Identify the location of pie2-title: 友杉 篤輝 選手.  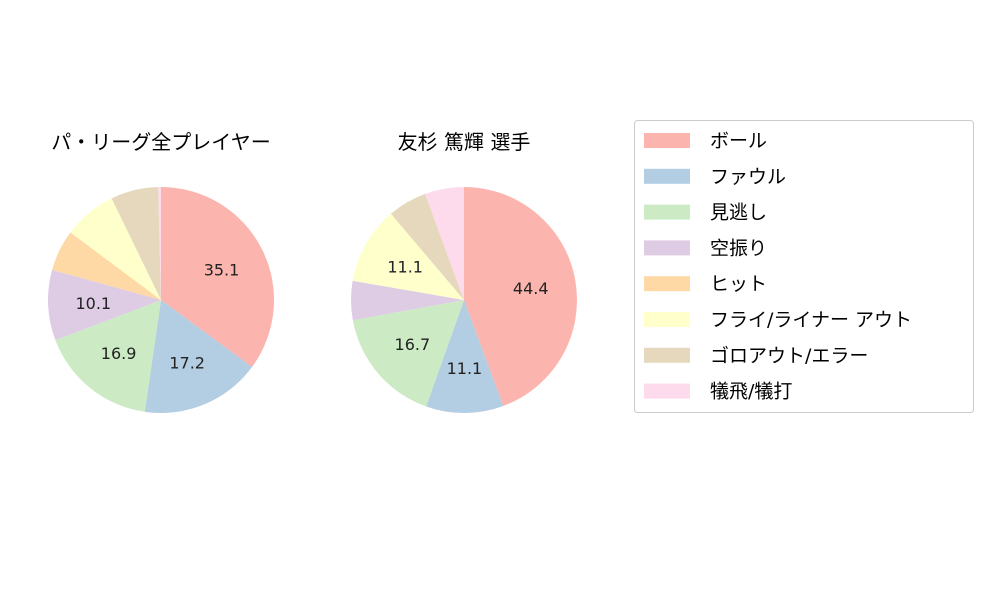
(464, 142).